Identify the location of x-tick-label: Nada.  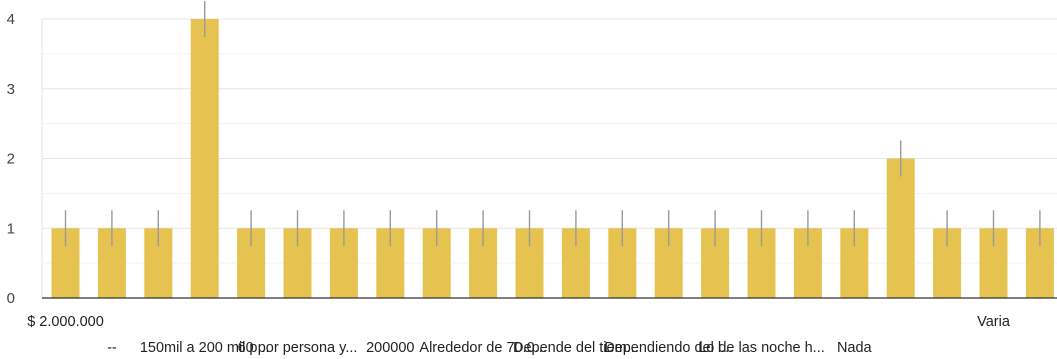
(855, 348).